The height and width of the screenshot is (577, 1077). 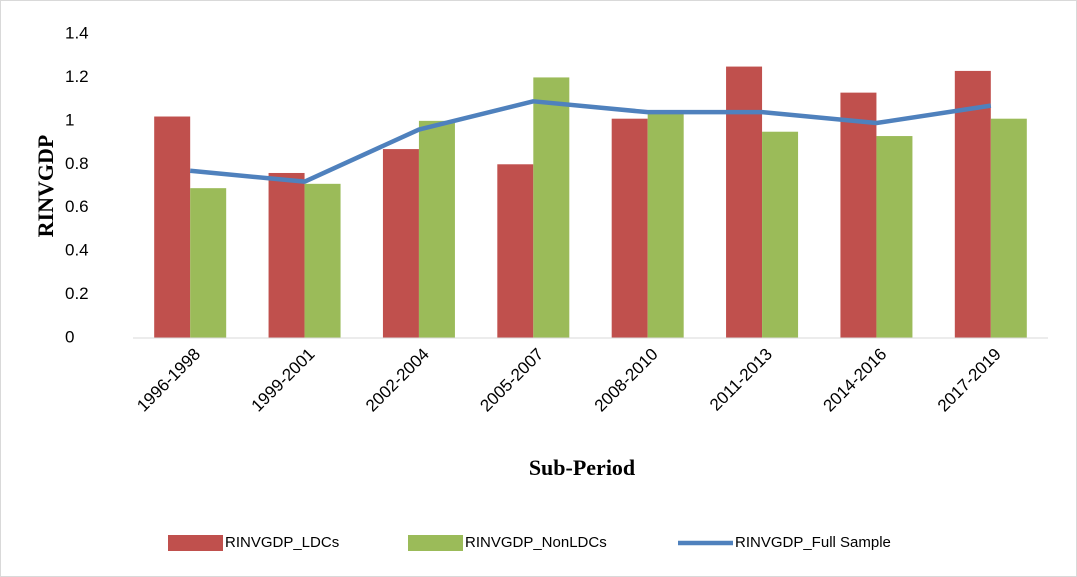 What do you see at coordinates (582, 467) in the screenshot?
I see `x-axis-title: Sub-Period` at bounding box center [582, 467].